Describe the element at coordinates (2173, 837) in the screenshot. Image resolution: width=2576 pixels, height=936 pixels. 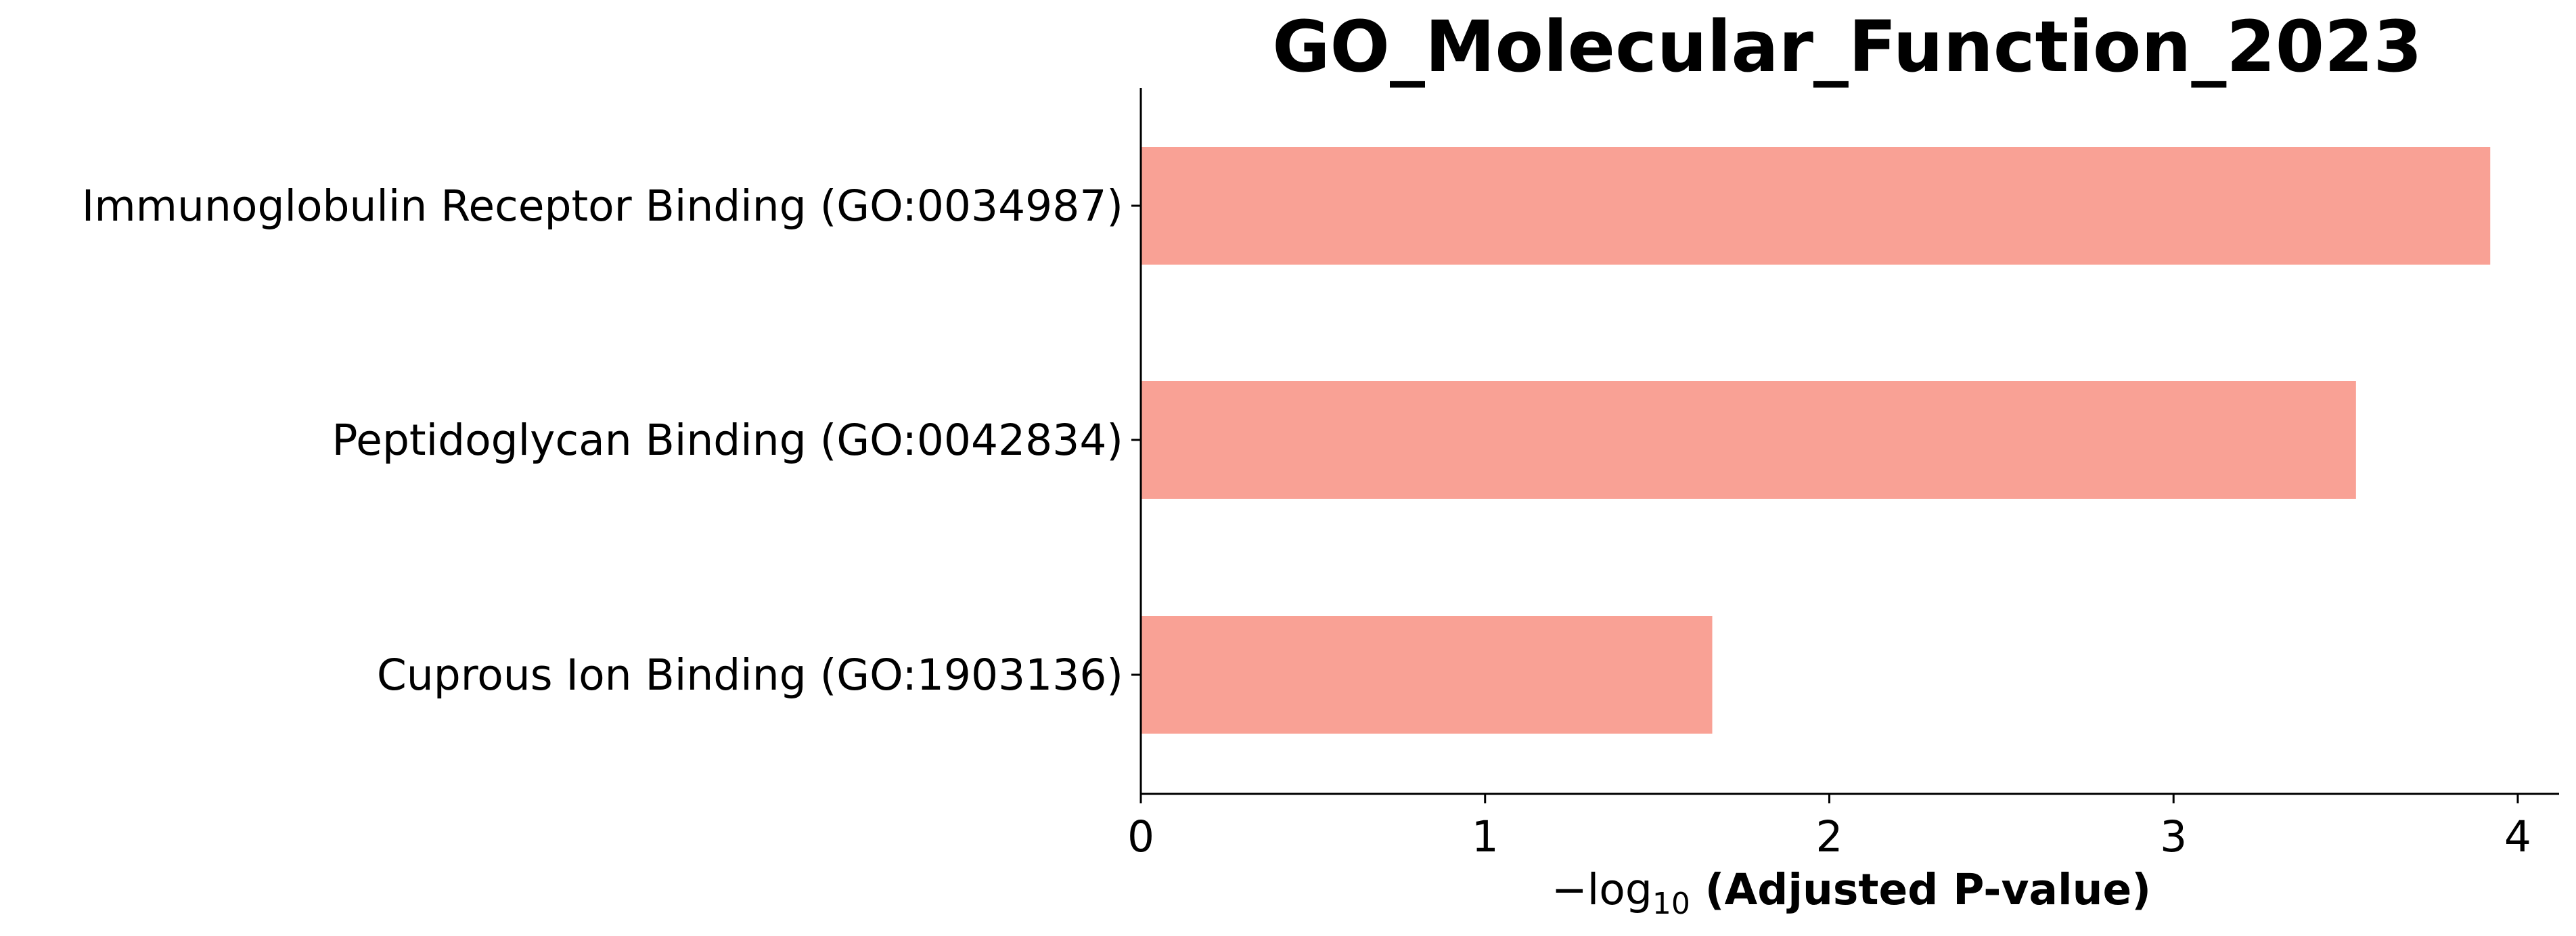
I see `x-tick-label-3: 3` at that location.